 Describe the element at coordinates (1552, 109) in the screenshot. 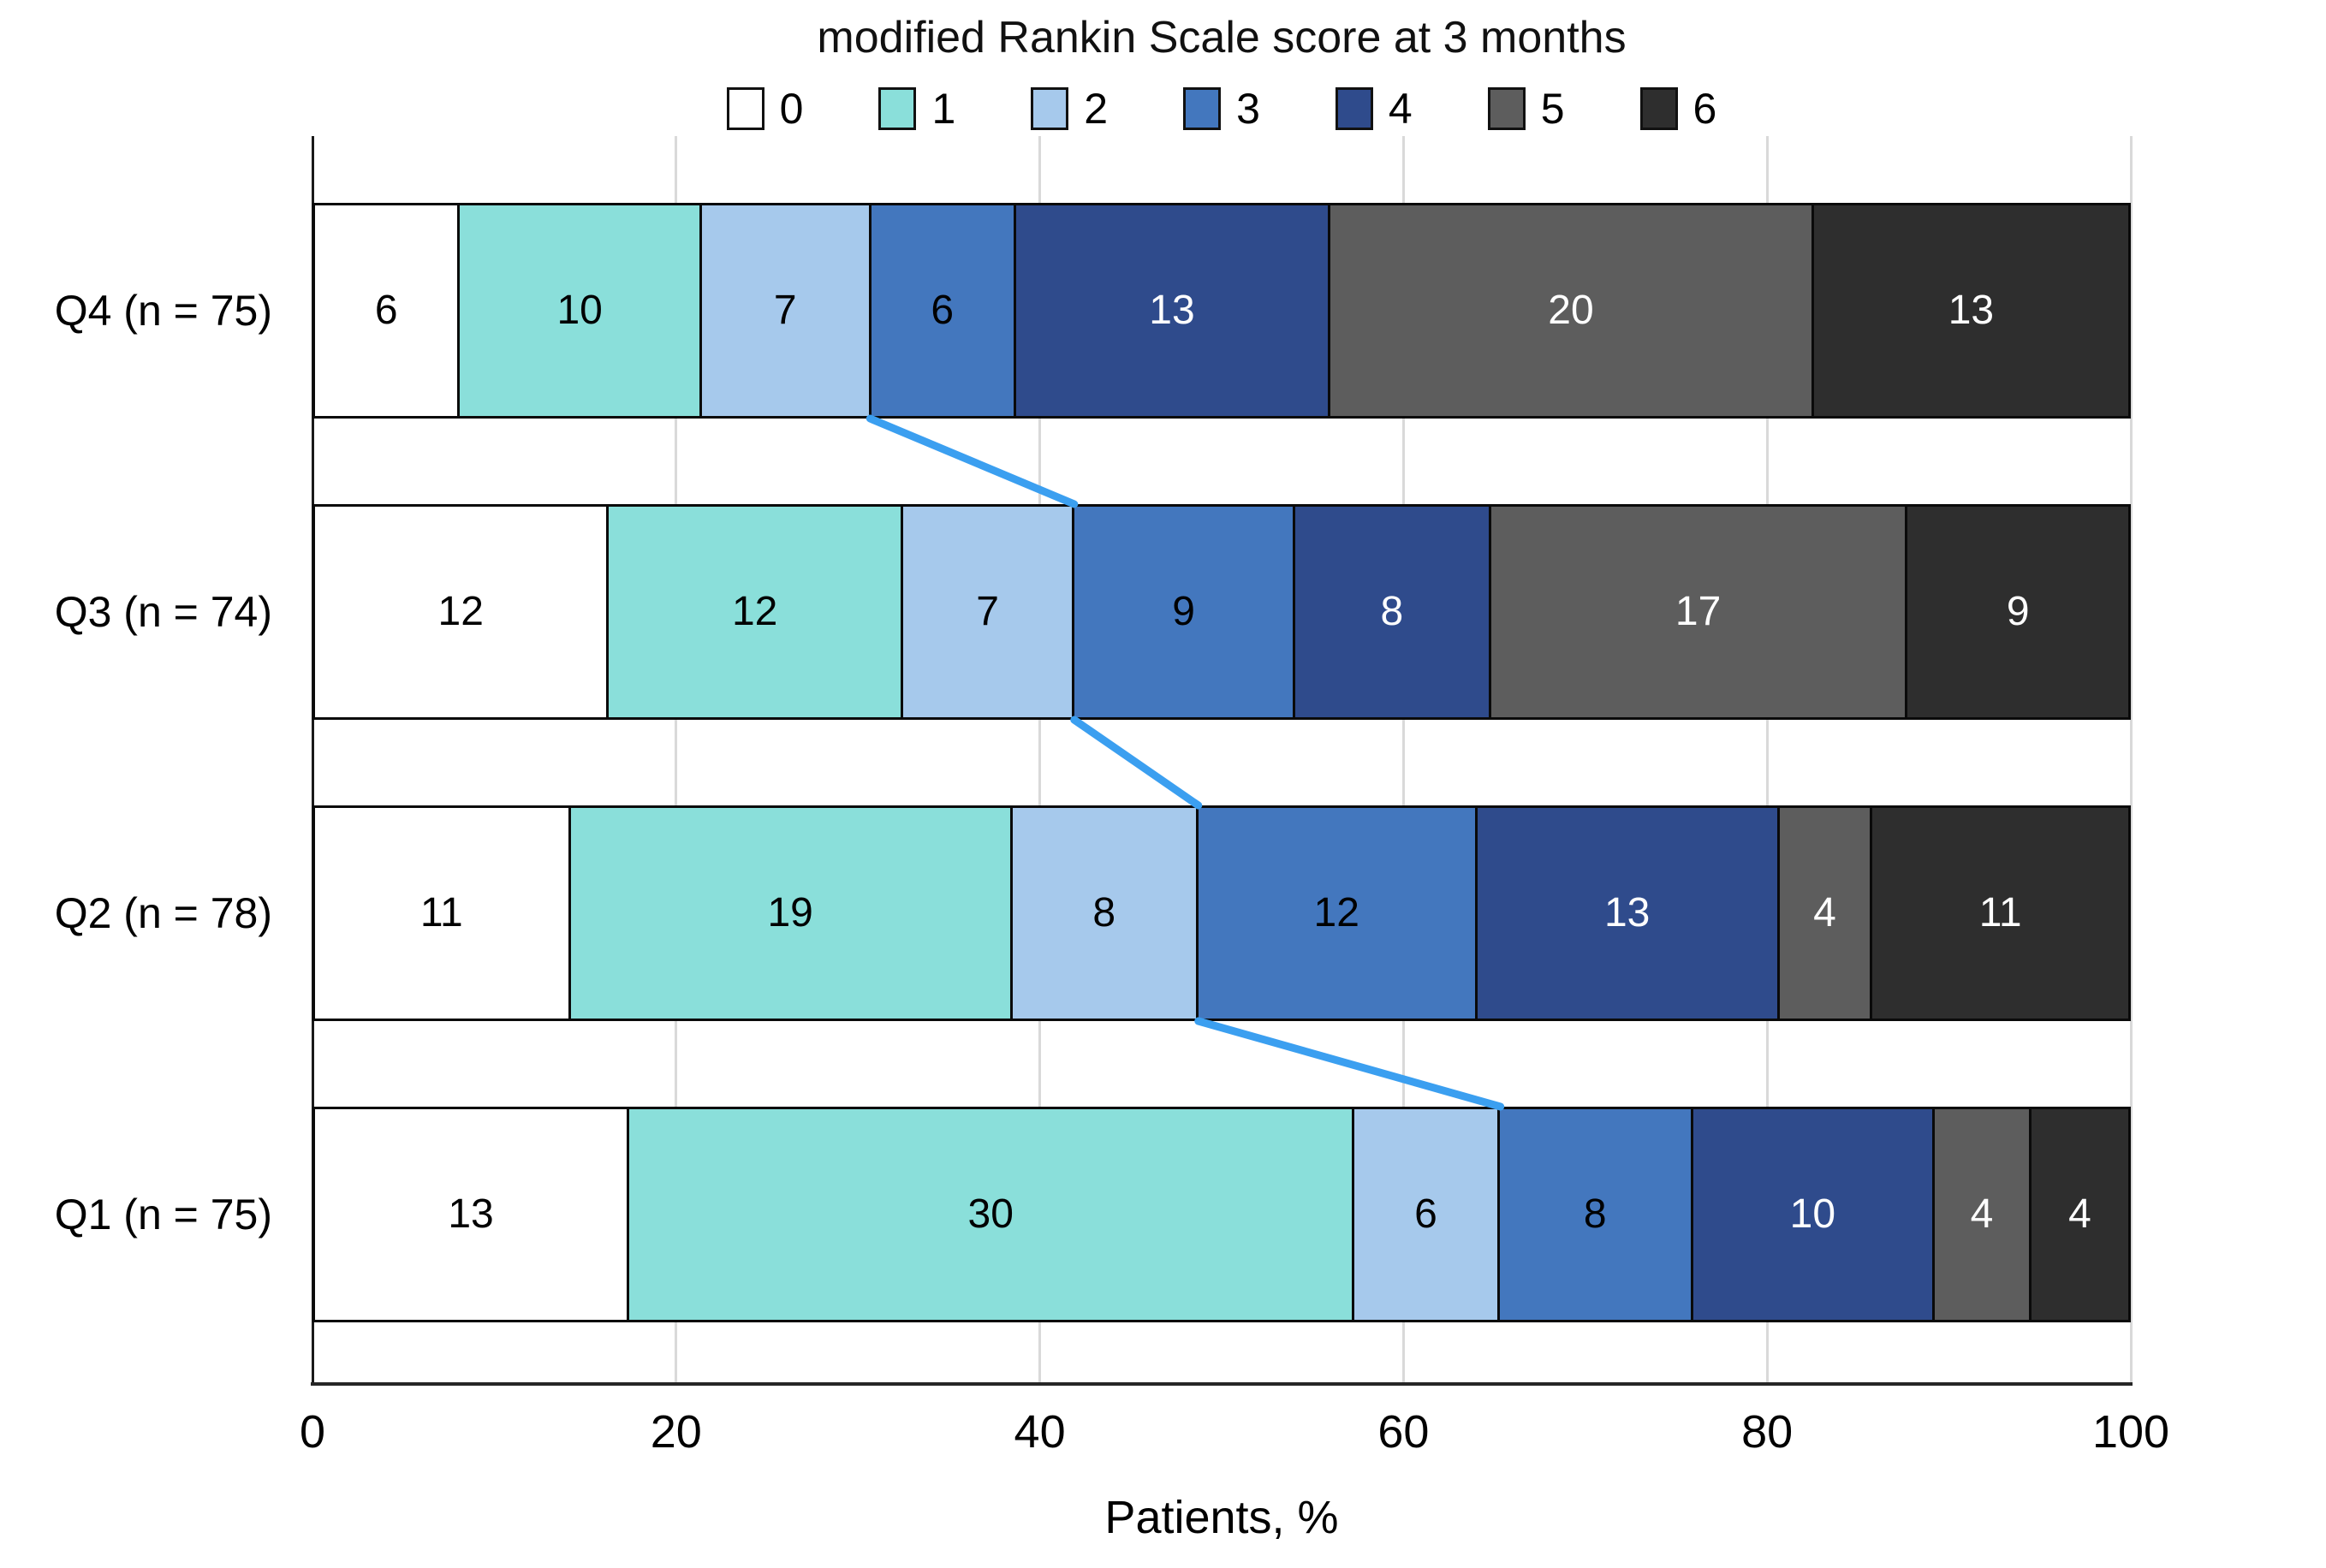

I see `legend-label: 5` at that location.